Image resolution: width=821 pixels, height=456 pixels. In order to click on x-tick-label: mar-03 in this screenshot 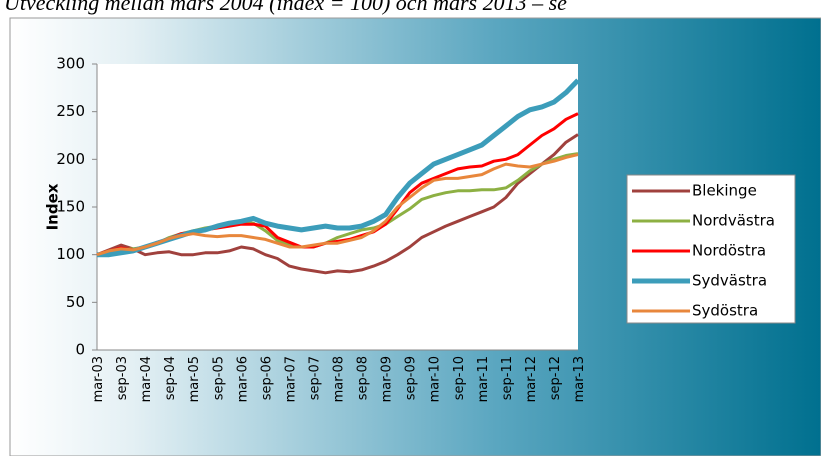, I will do `click(98, 379)`.